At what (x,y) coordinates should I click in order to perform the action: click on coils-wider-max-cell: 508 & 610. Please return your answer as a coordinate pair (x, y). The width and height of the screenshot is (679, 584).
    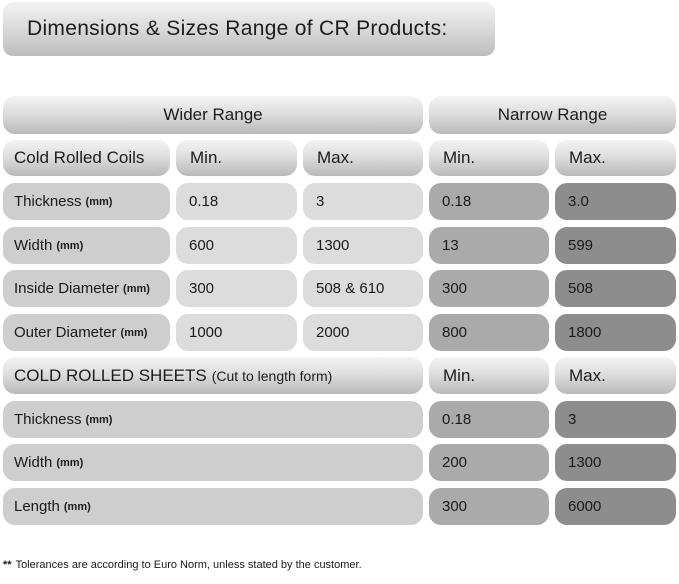
    Looking at the image, I should click on (363, 288).